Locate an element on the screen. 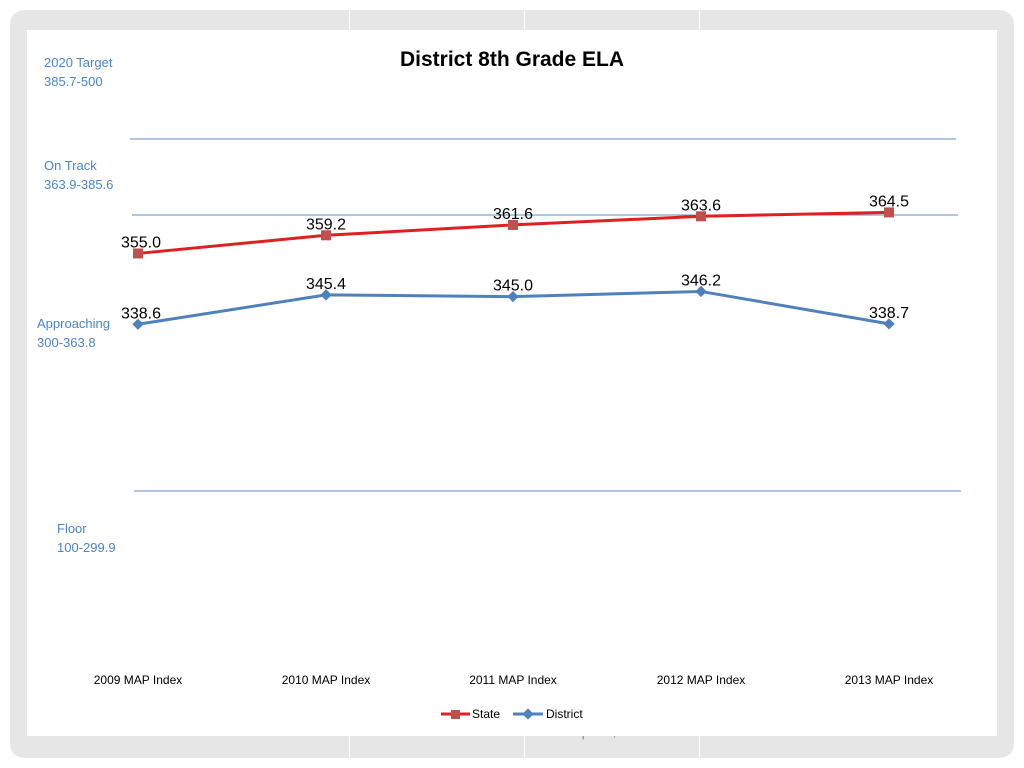  data-label-district: 338.7 is located at coordinates (889, 313).